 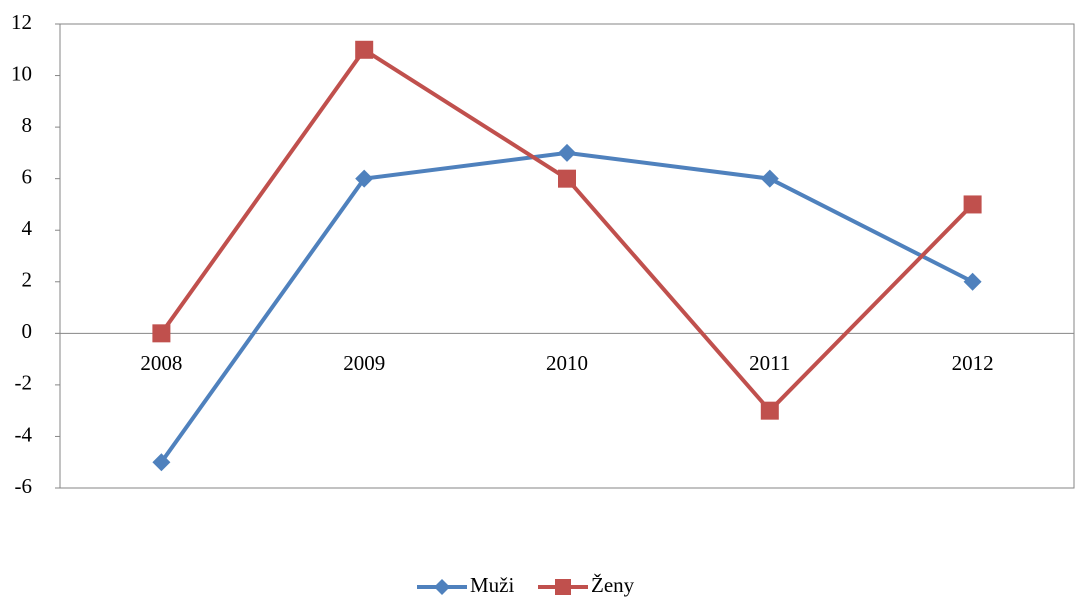 I want to click on legend-label: Muži, so click(x=492, y=585).